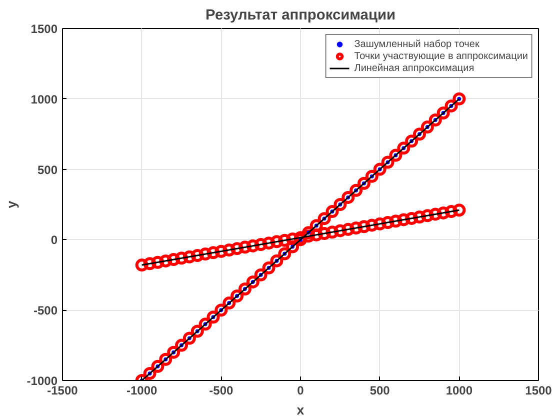  Describe the element at coordinates (414, 68) in the screenshot. I see `legend-label: Линейная аппроксимация` at that location.